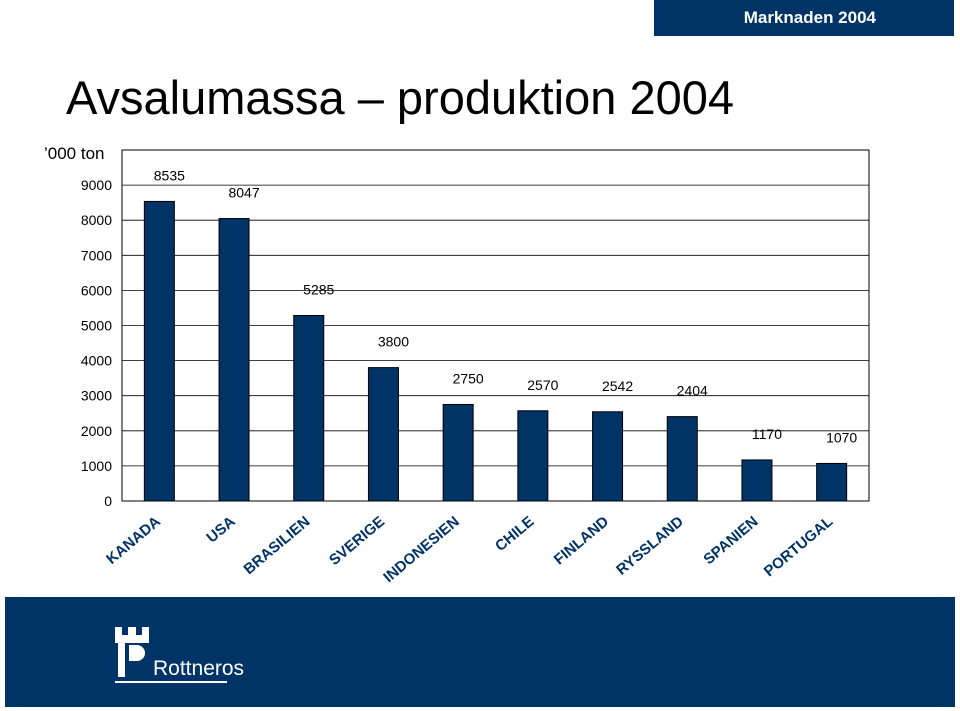 This screenshot has height=711, width=960. Describe the element at coordinates (96, 326) in the screenshot. I see `y-tick-label: 5000` at that location.